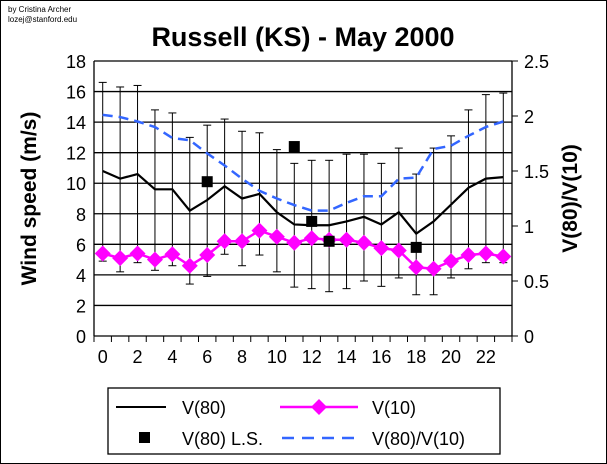 Image resolution: width=607 pixels, height=464 pixels. What do you see at coordinates (570, 198) in the screenshot?
I see `y2-axis-label: V(80)/V(10)` at bounding box center [570, 198].